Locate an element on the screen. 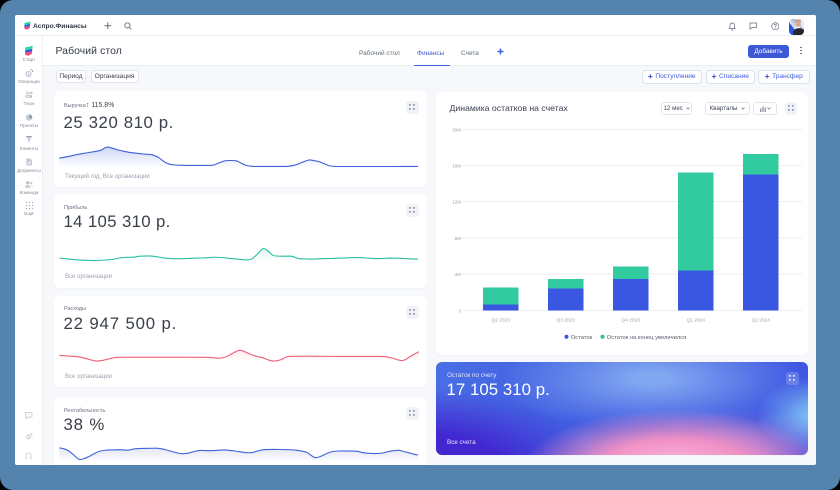 The height and width of the screenshot is (490, 840). svg-text: Остаток is located at coordinates (582, 337).